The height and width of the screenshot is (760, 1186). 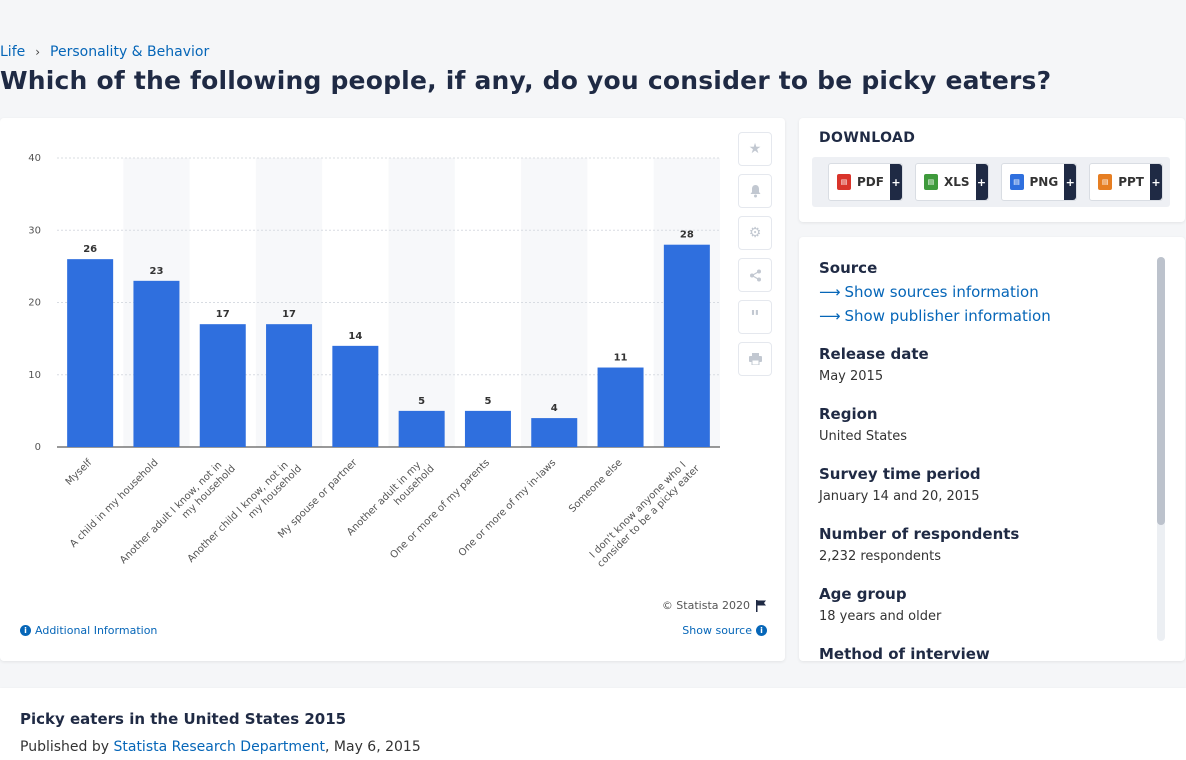 I want to click on source-label: Source, so click(x=848, y=268).